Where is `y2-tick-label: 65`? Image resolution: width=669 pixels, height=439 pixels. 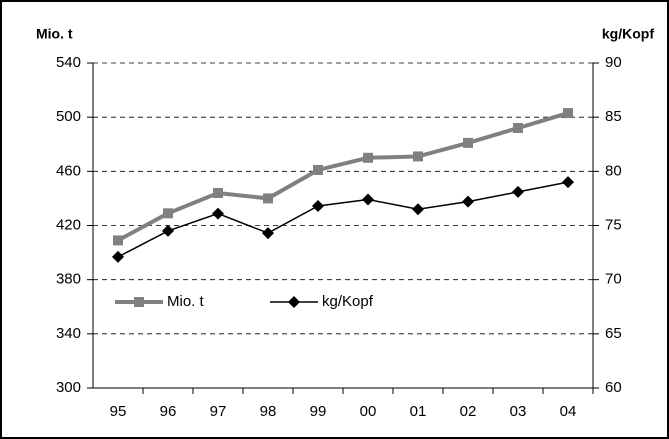 y2-tick-label: 65 is located at coordinates (613, 333).